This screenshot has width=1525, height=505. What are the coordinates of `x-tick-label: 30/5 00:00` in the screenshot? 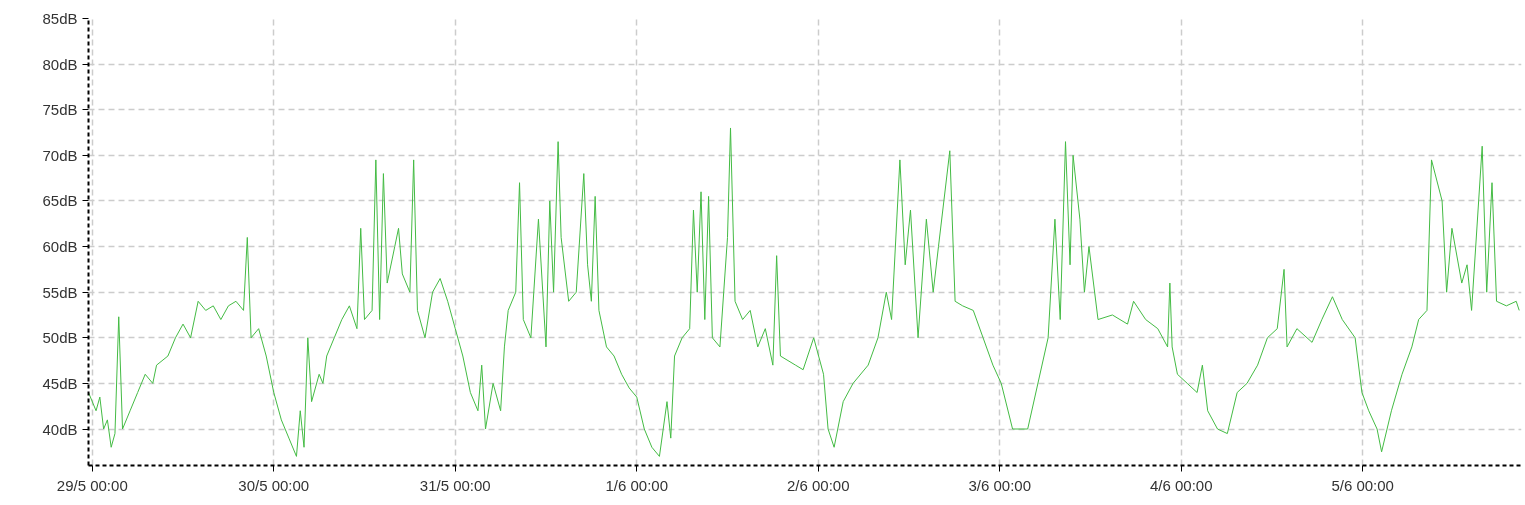 It's located at (274, 485).